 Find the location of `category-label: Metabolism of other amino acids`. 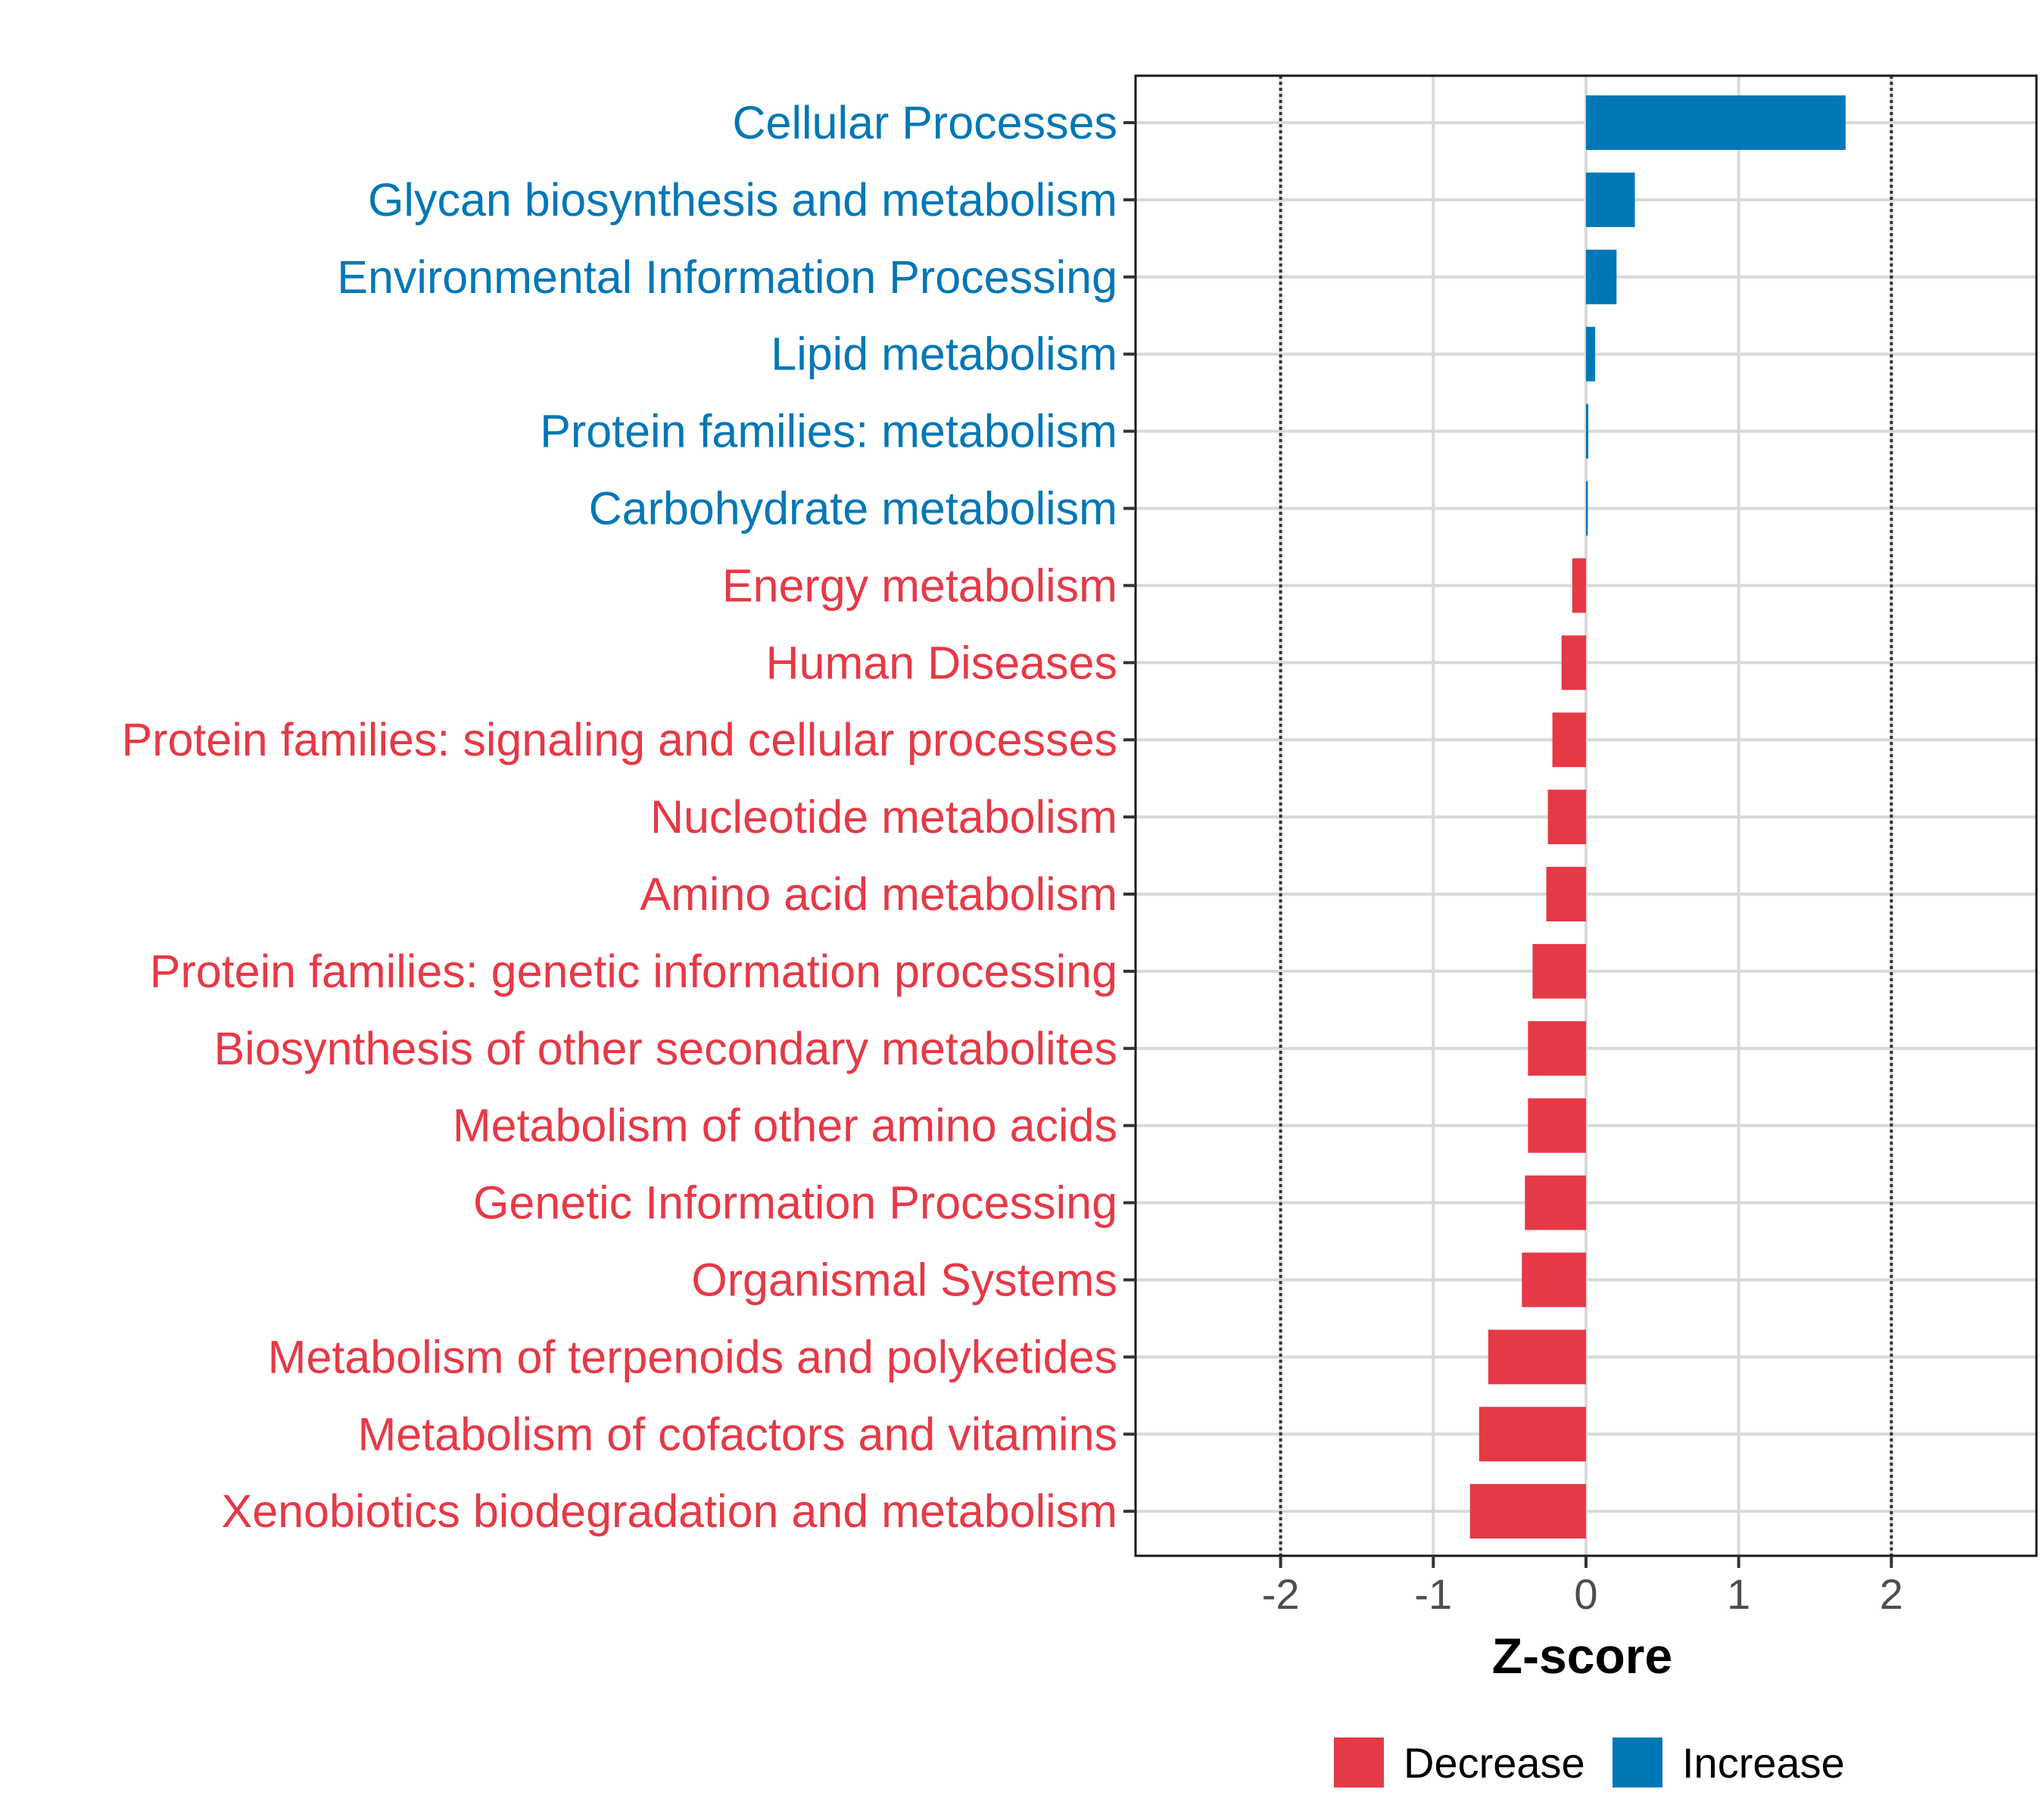

category-label: Metabolism of other amino acids is located at coordinates (785, 1126).